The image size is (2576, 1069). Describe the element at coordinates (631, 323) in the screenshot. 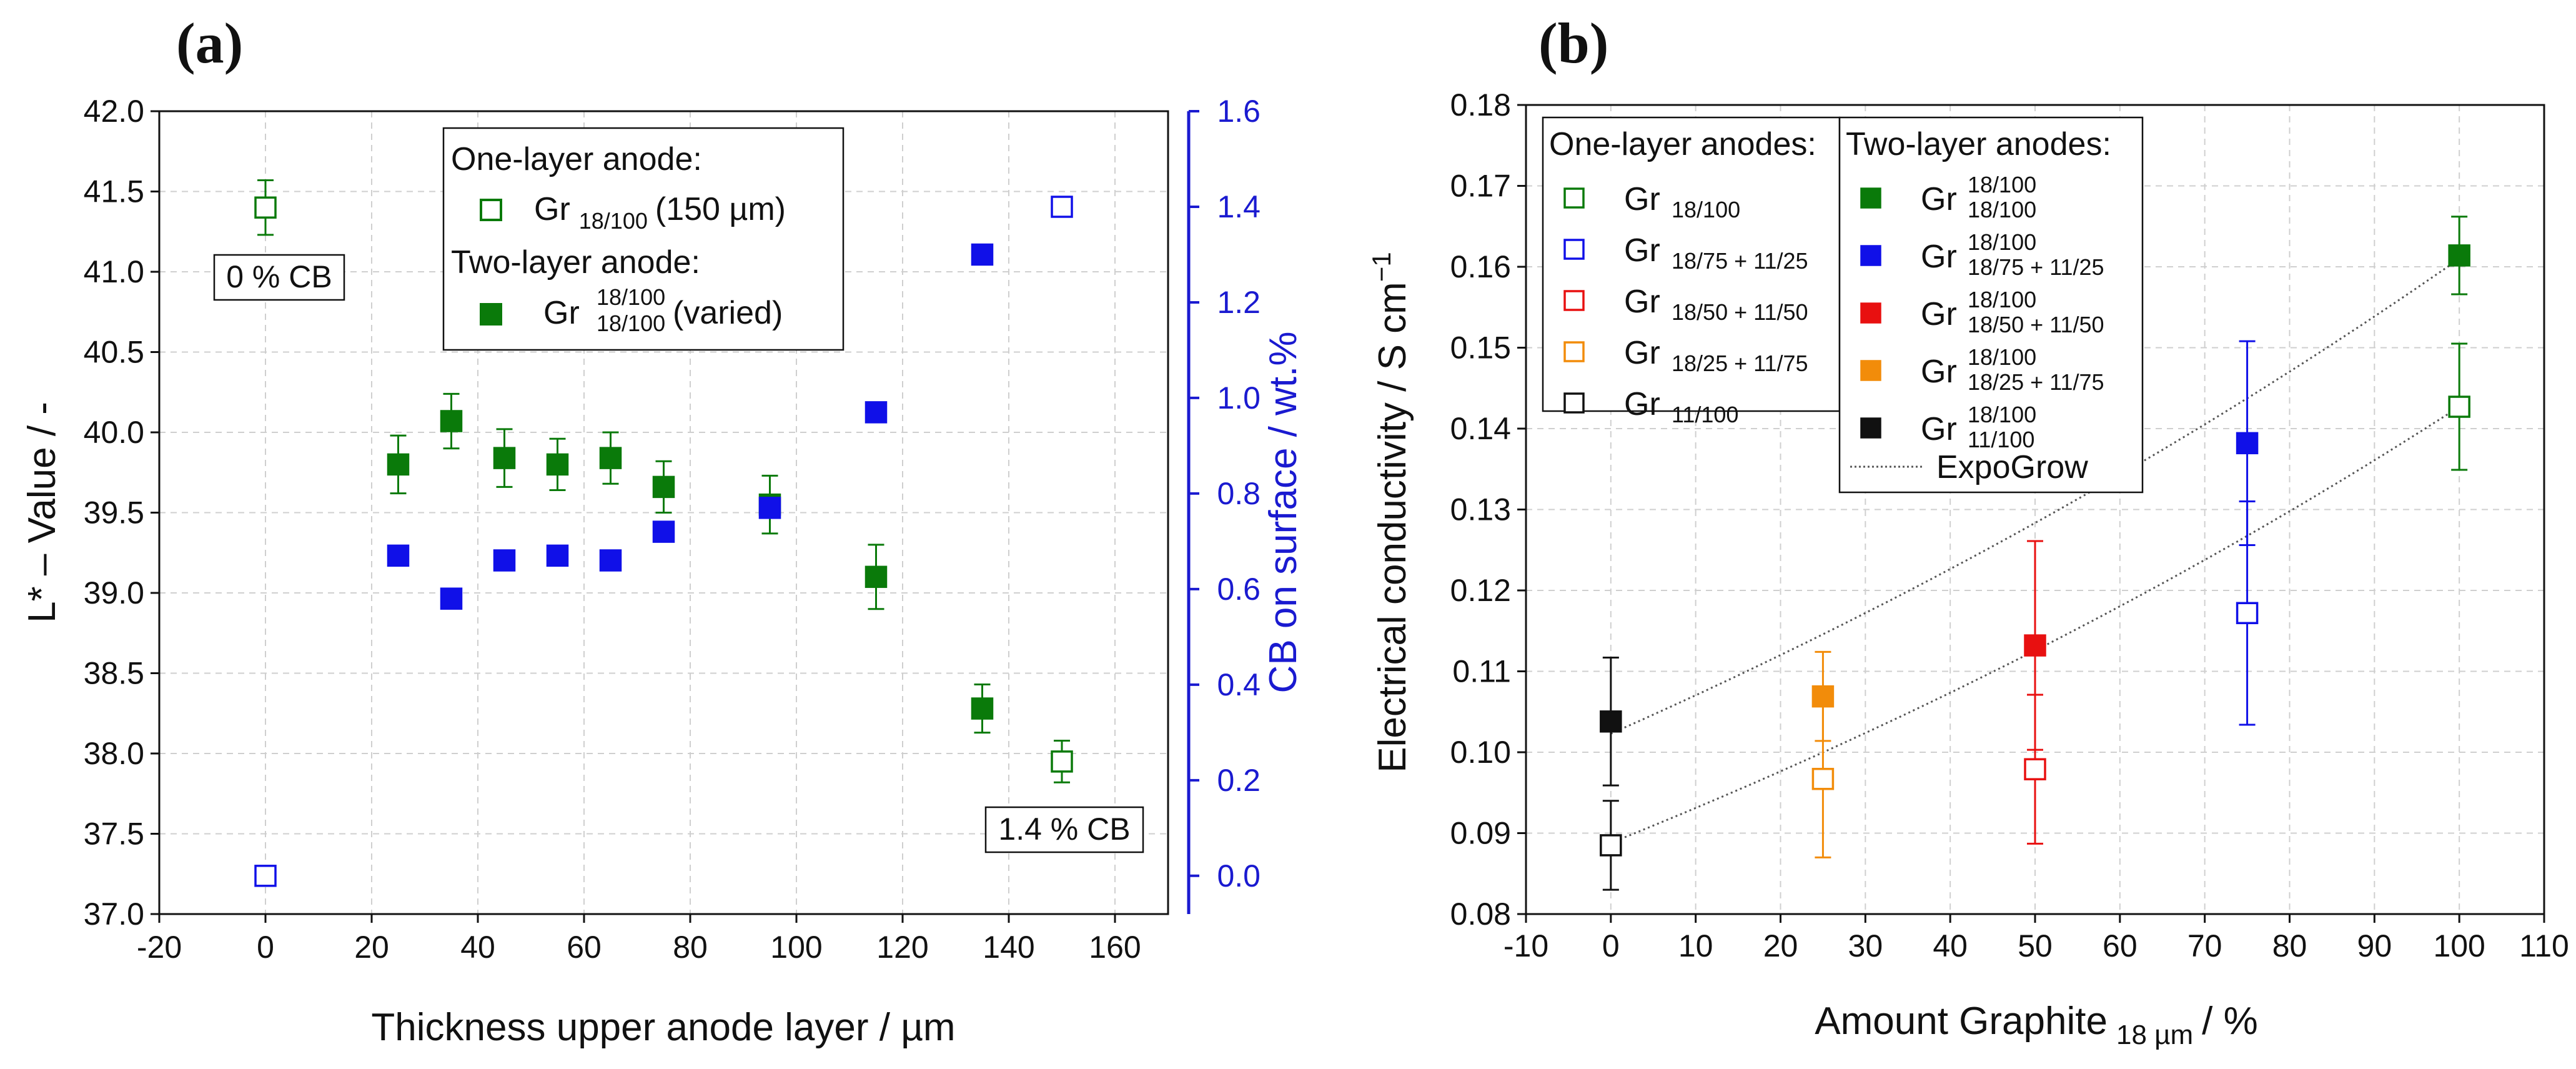

I see `panel-a-legend-two-sub: 18/100` at that location.